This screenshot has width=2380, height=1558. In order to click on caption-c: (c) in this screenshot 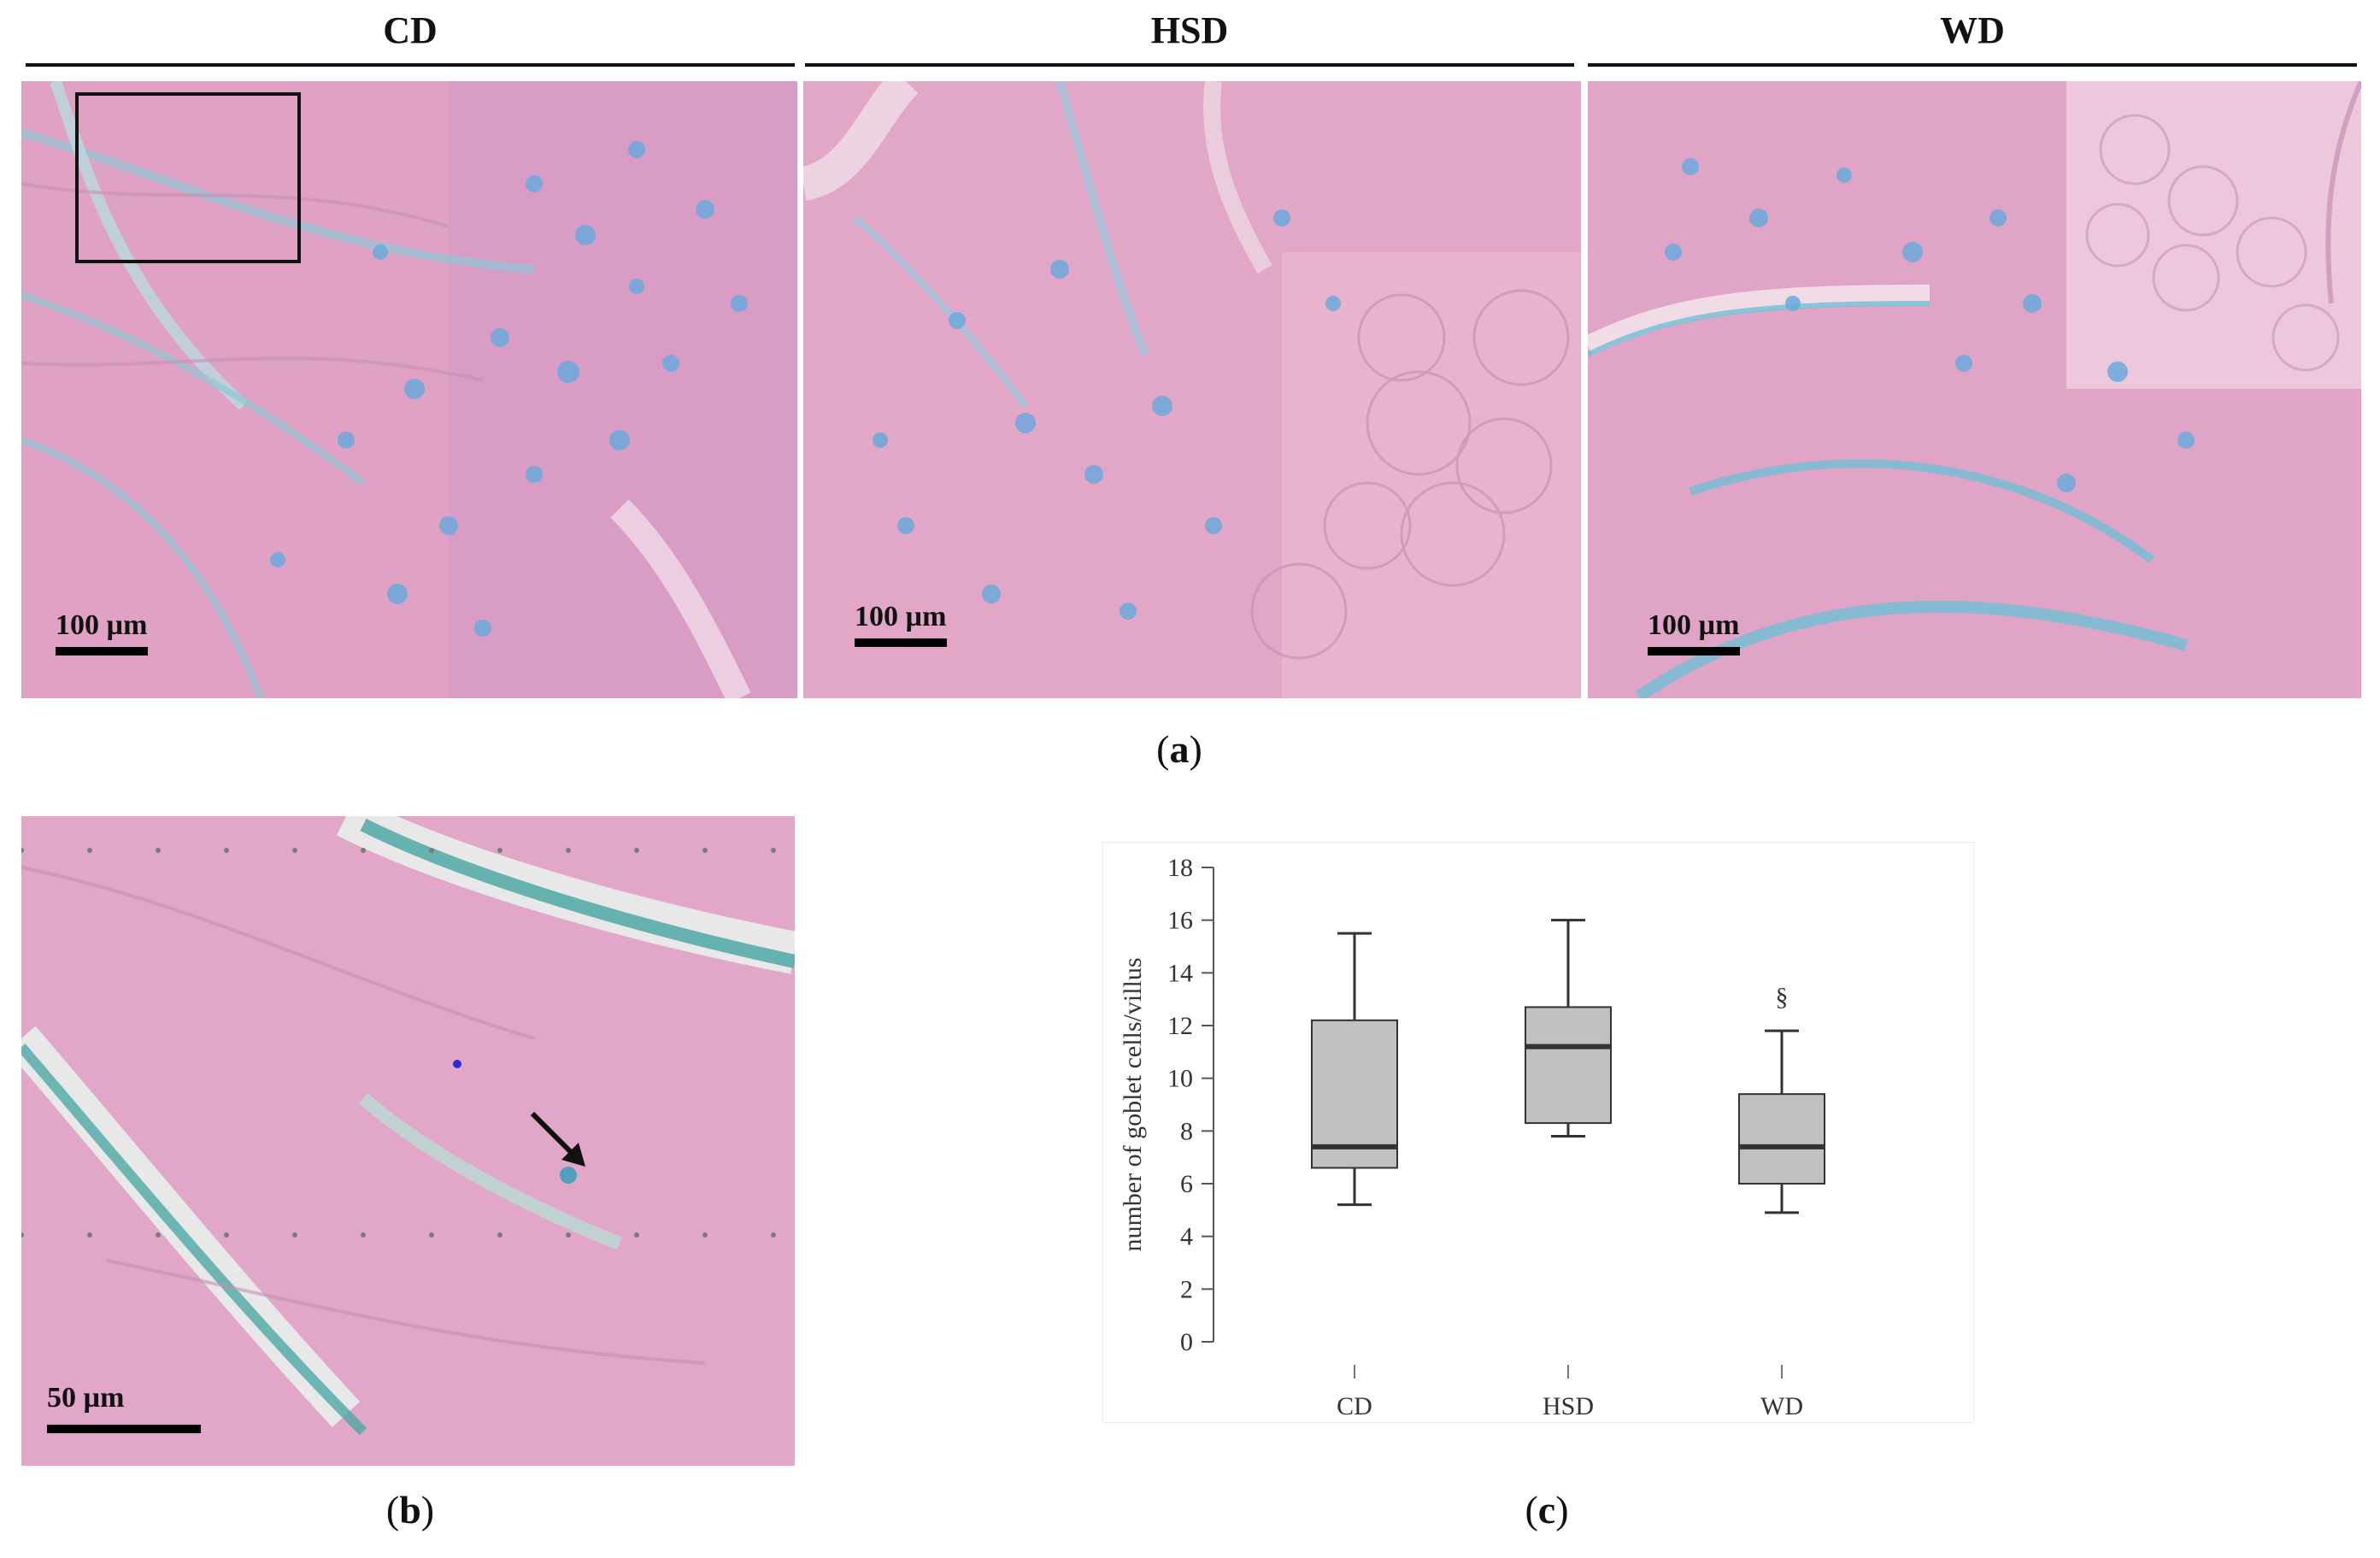, I will do `click(1547, 1509)`.